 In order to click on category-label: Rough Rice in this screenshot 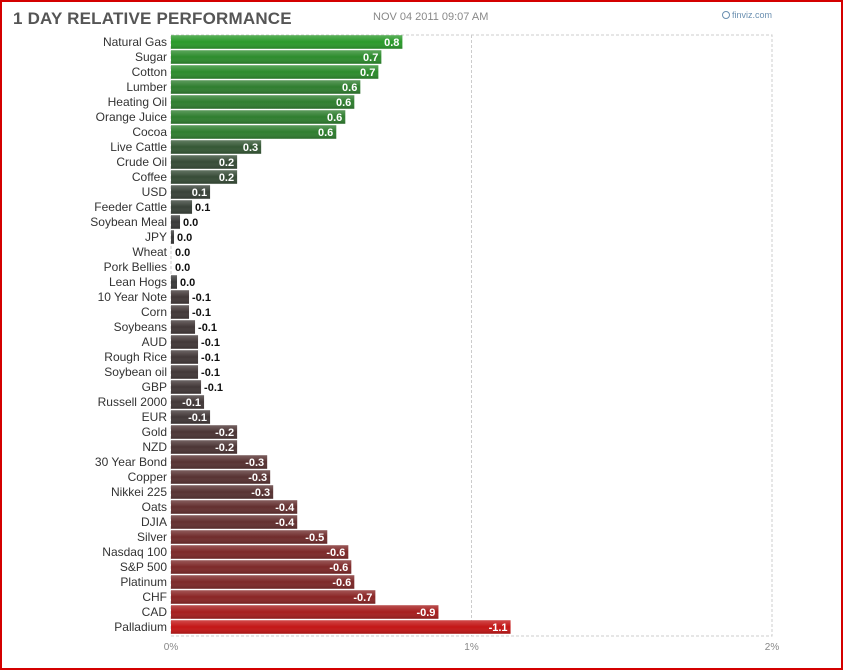, I will do `click(135, 357)`.